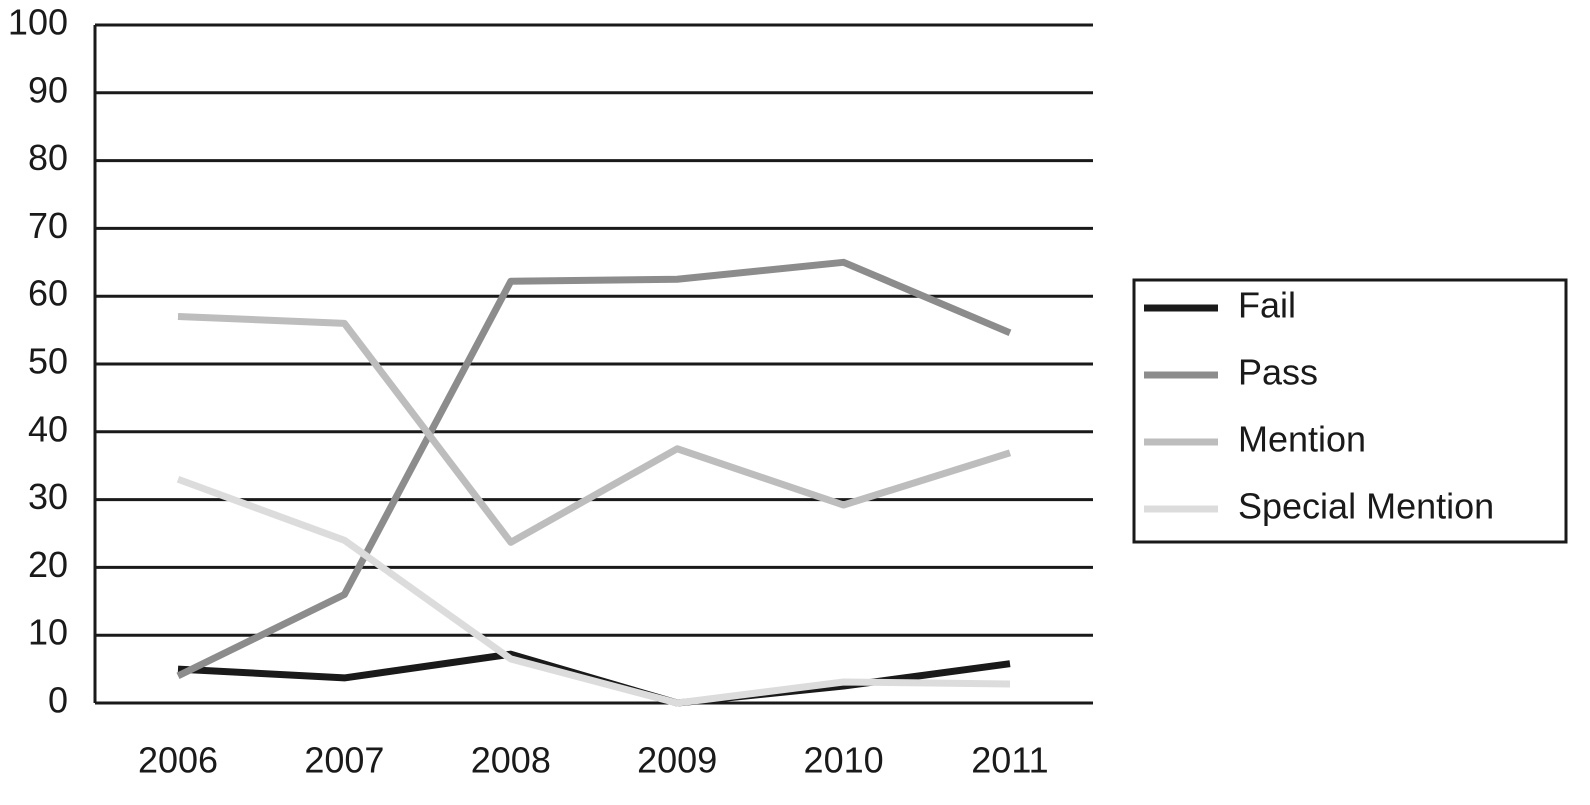  Describe the element at coordinates (48, 225) in the screenshot. I see `y-tick-label: 70` at that location.